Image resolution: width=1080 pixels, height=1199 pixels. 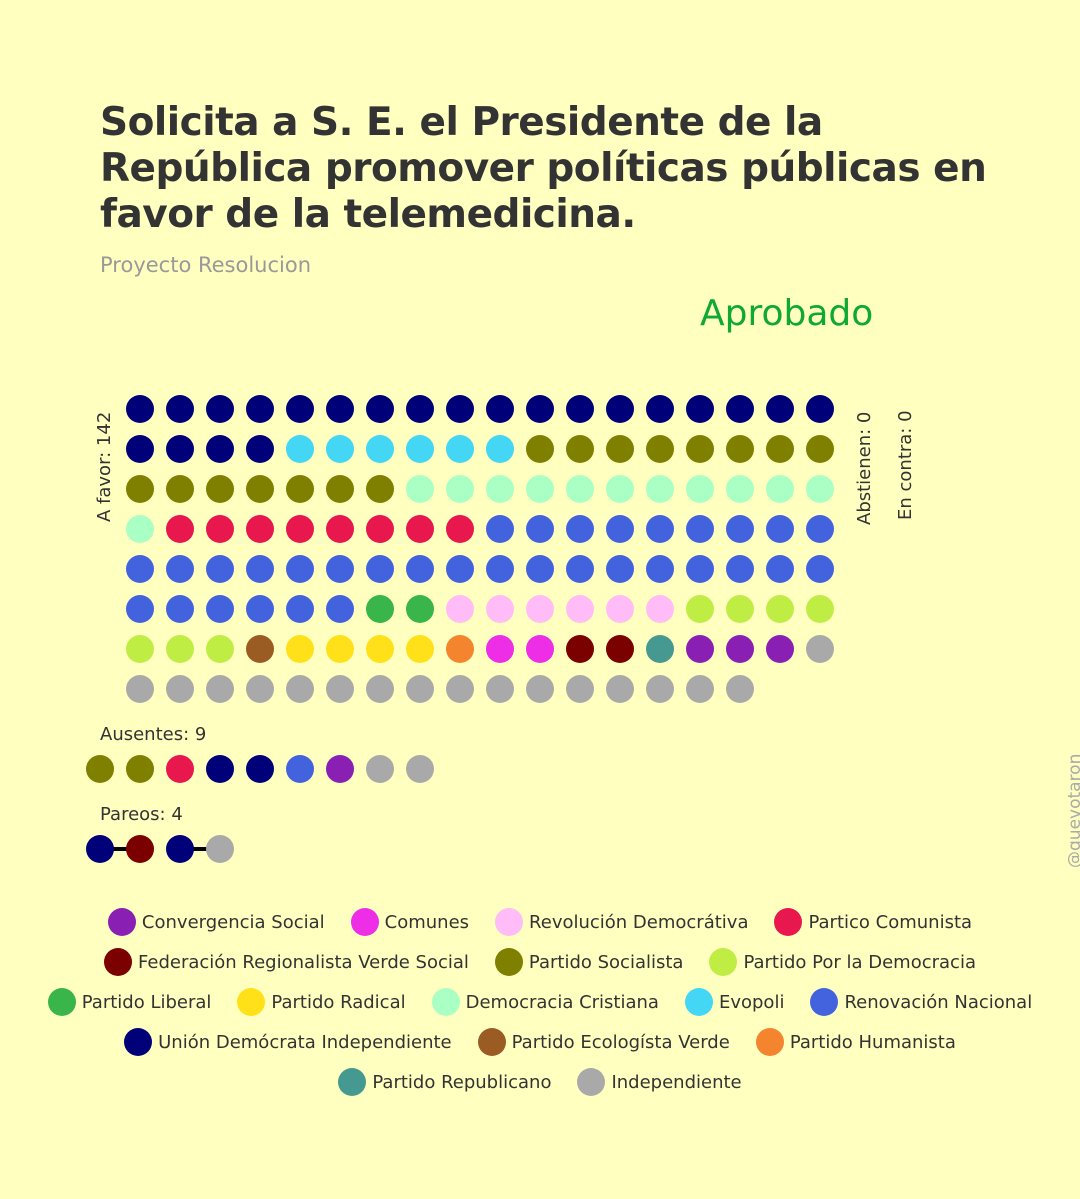 I want to click on ausentes-label: Ausentes: 9, so click(x=153, y=734).